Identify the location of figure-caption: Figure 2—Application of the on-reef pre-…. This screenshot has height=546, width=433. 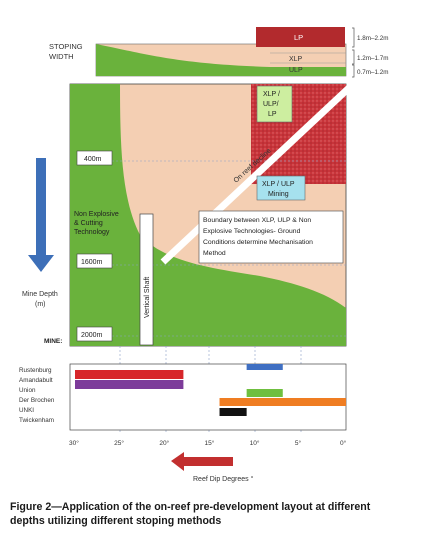
(217, 514).